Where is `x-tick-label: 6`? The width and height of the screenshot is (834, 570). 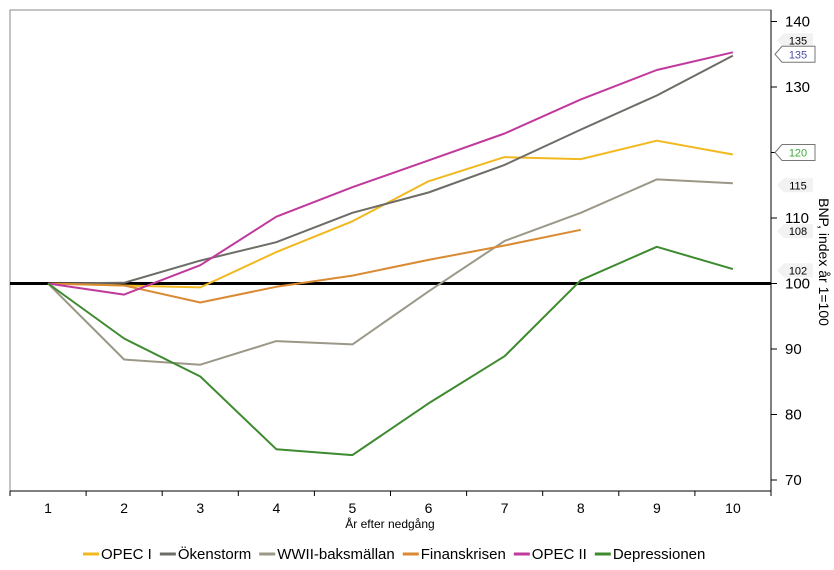
x-tick-label: 6 is located at coordinates (429, 508).